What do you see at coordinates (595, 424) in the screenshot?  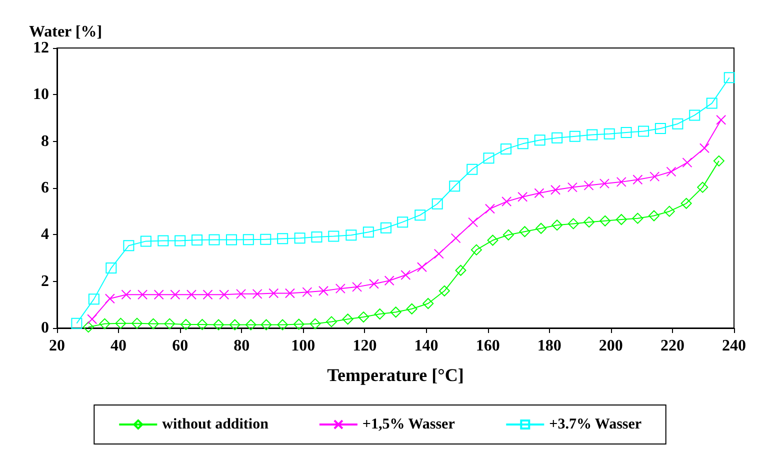 I see `legend-label: +3.7% Wasser` at bounding box center [595, 424].